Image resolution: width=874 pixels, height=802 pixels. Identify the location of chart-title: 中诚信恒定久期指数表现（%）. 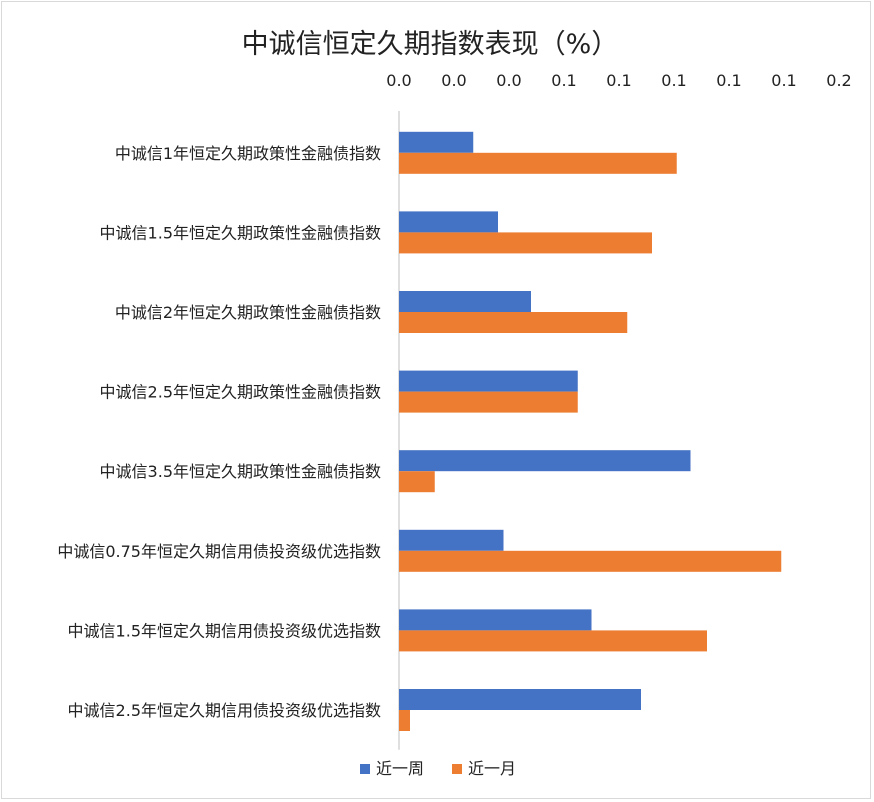
(430, 44).